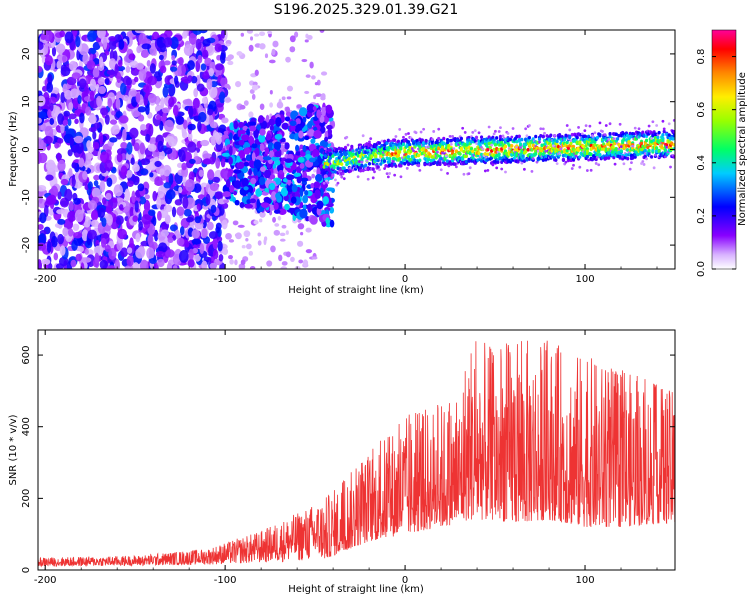 The width and height of the screenshot is (750, 600). What do you see at coordinates (356, 290) in the screenshot?
I see `spectrogram-x-label: Height of straight line (km)` at bounding box center [356, 290].